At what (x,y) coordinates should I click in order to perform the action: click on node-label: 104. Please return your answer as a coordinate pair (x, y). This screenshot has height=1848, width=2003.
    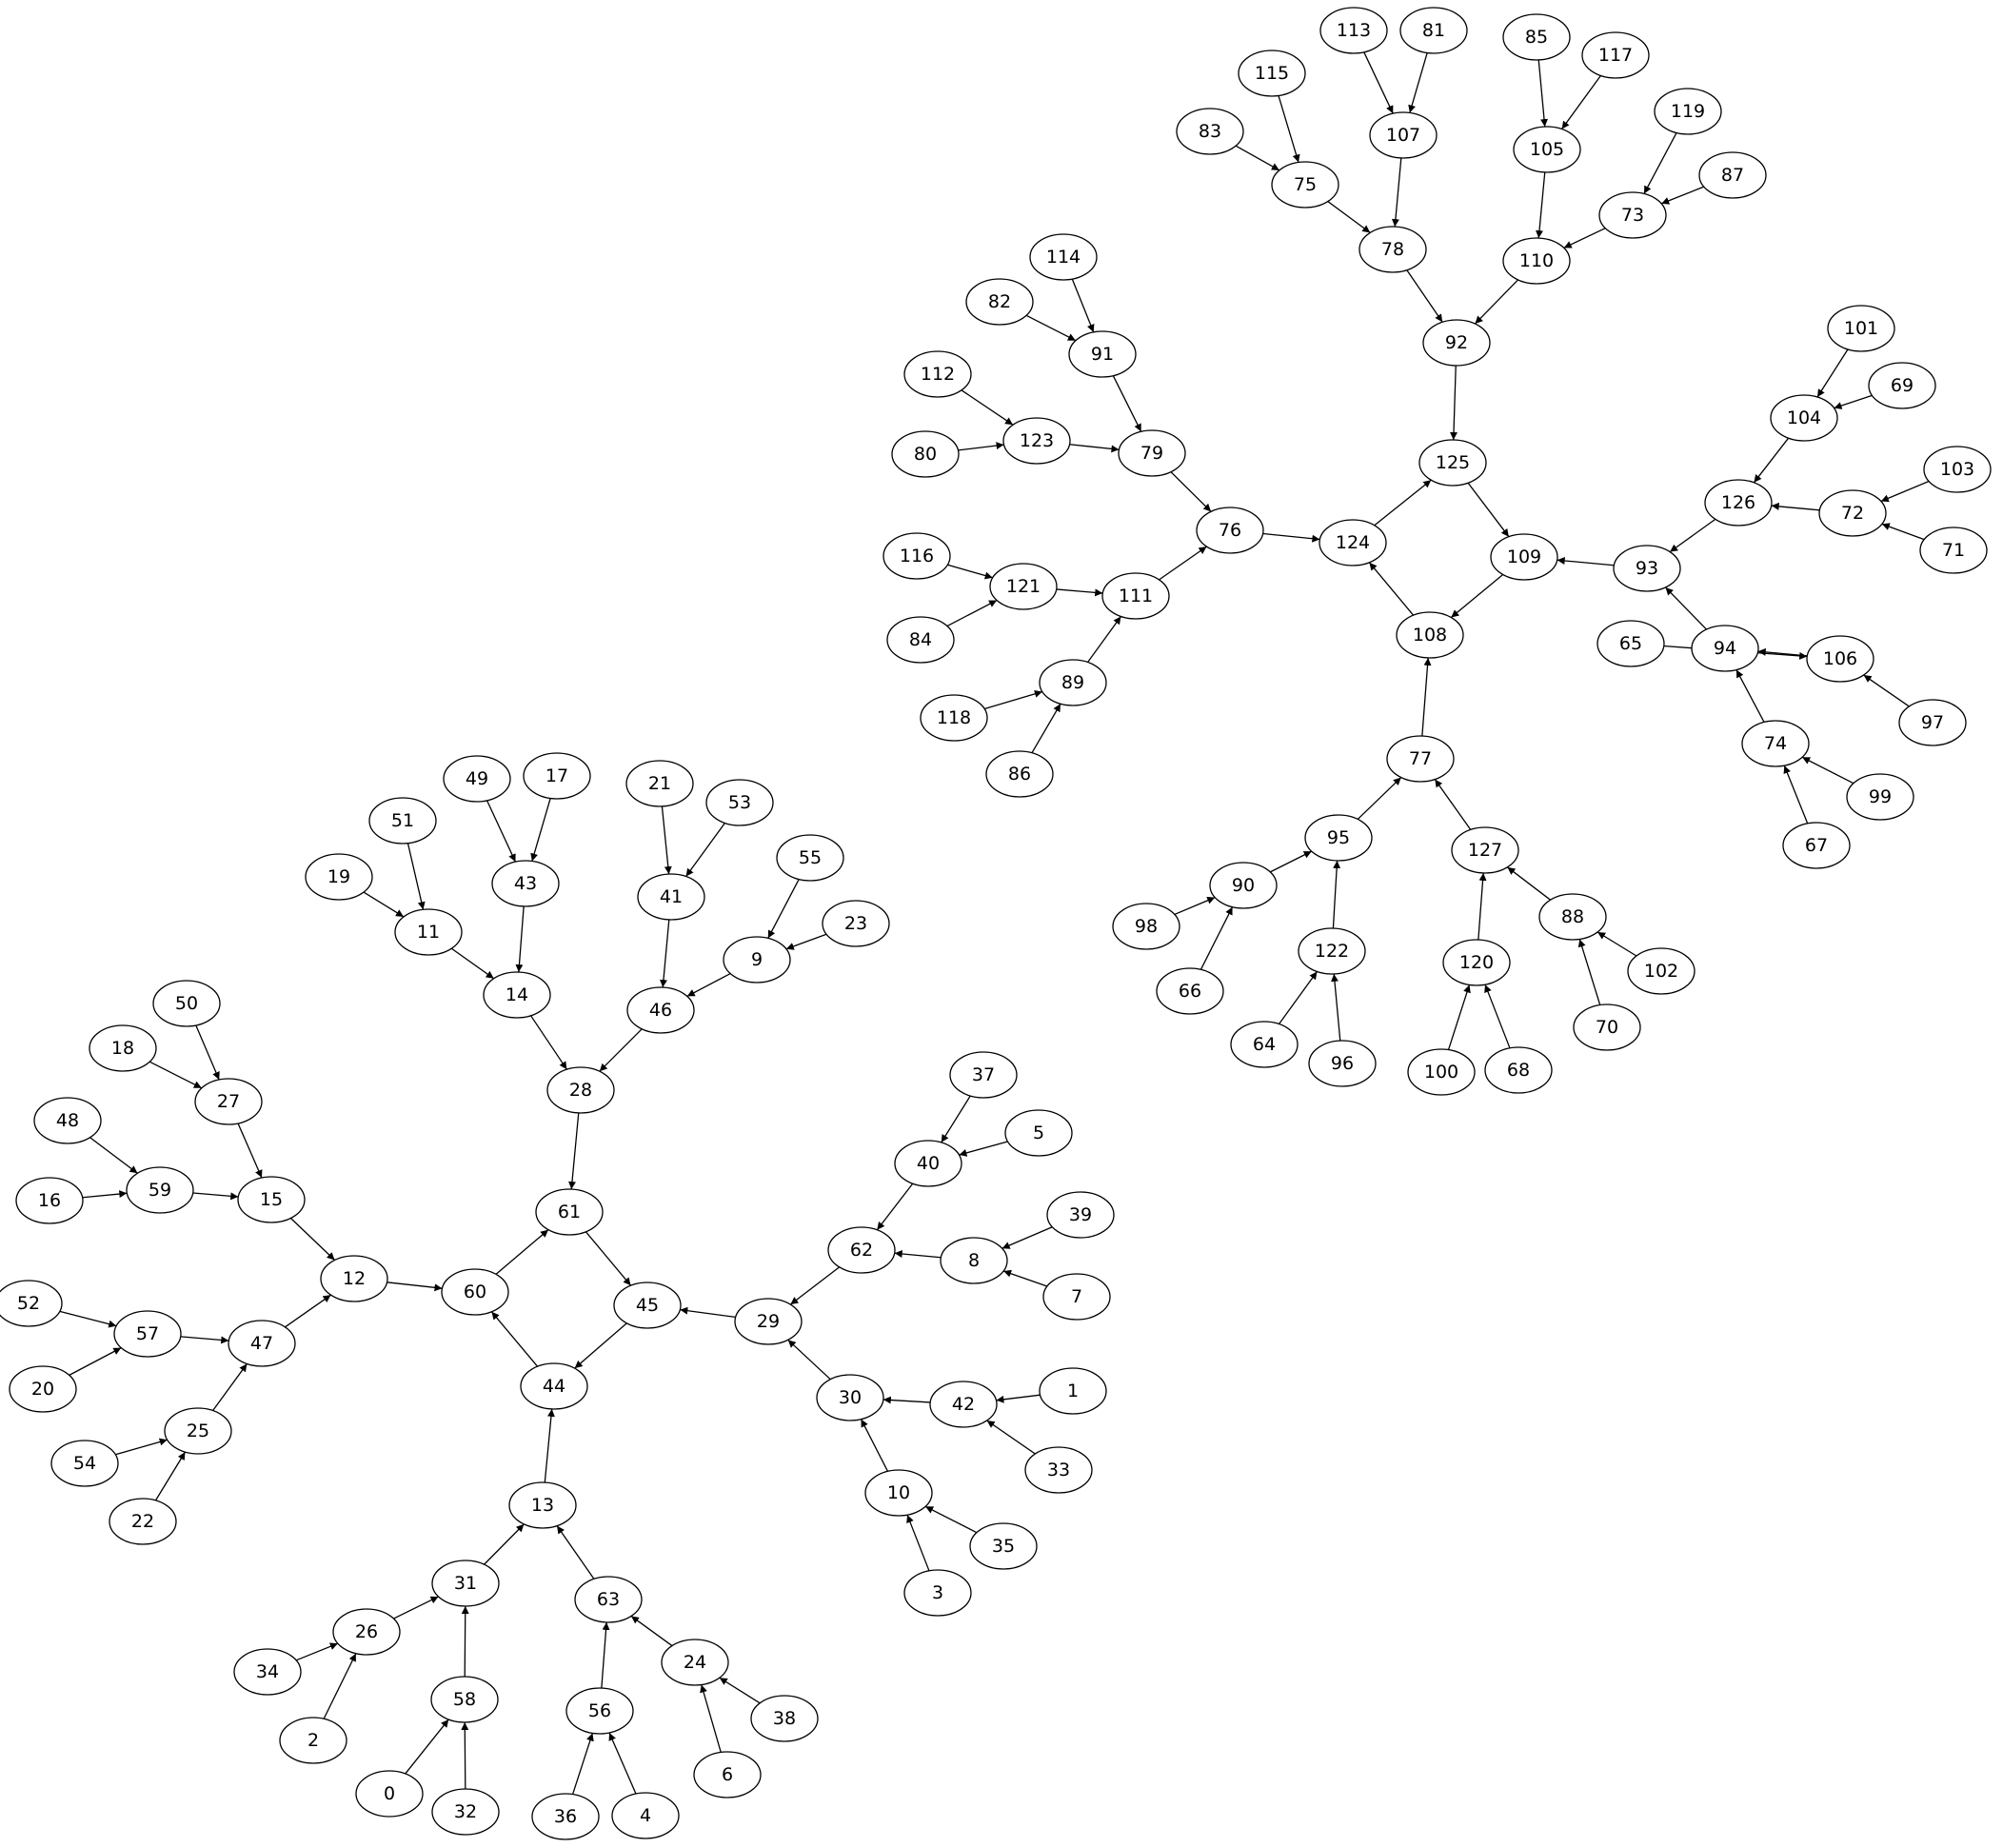
    Looking at the image, I should click on (1804, 417).